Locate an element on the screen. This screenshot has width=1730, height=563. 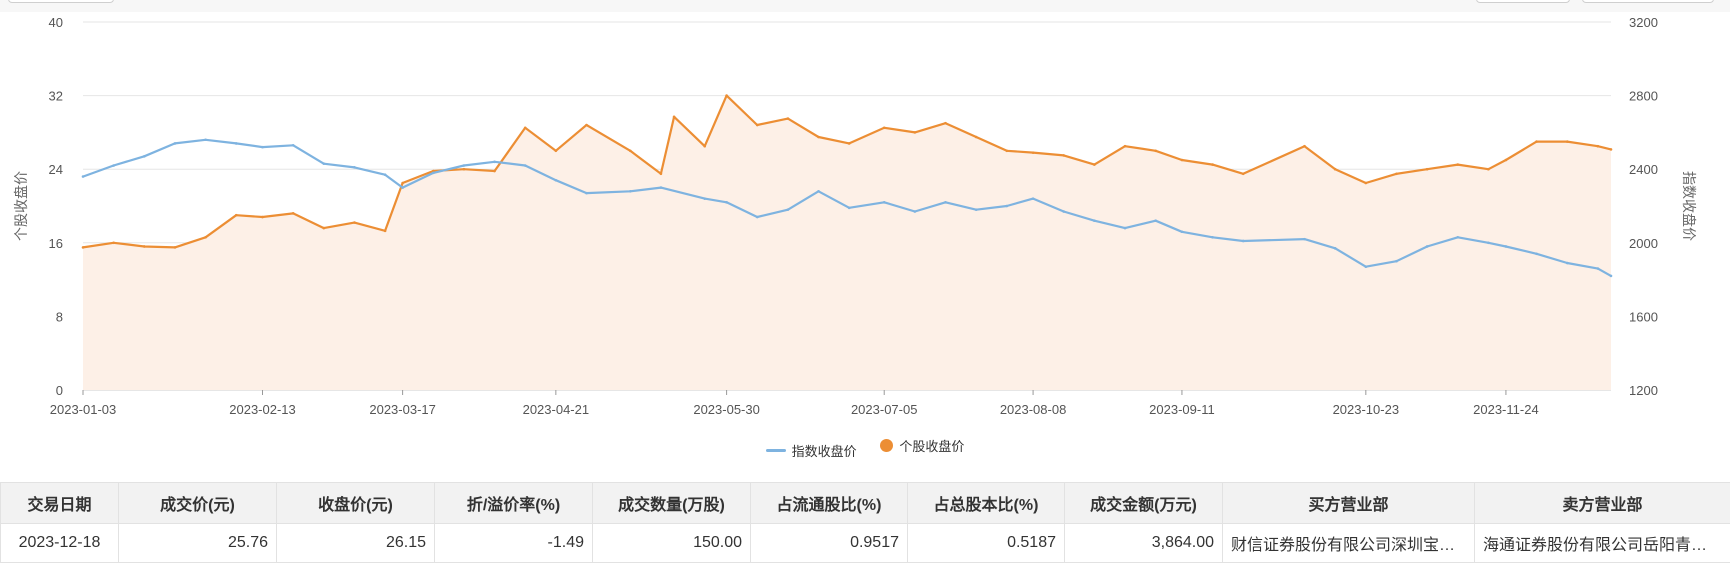
header-buyer: 买方营业部 is located at coordinates (1349, 503).